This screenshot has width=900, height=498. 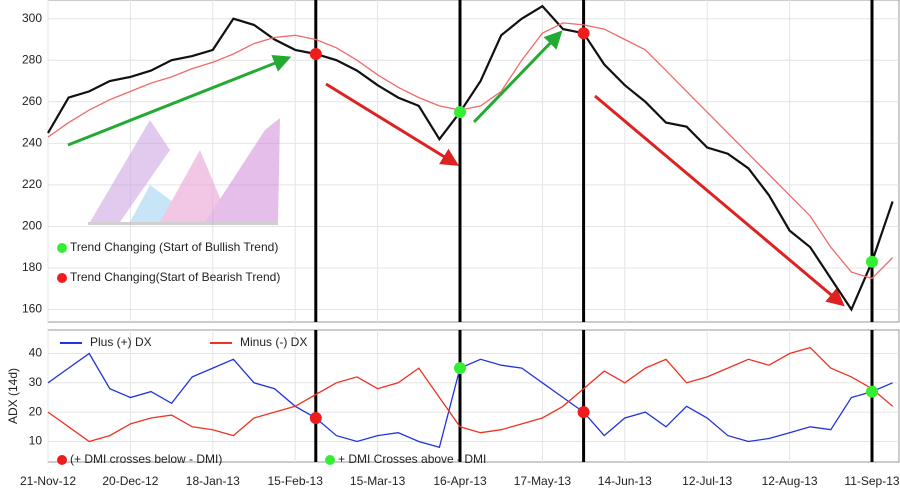 I want to click on x-tick-label: 16-Apr-13, so click(x=460, y=481).